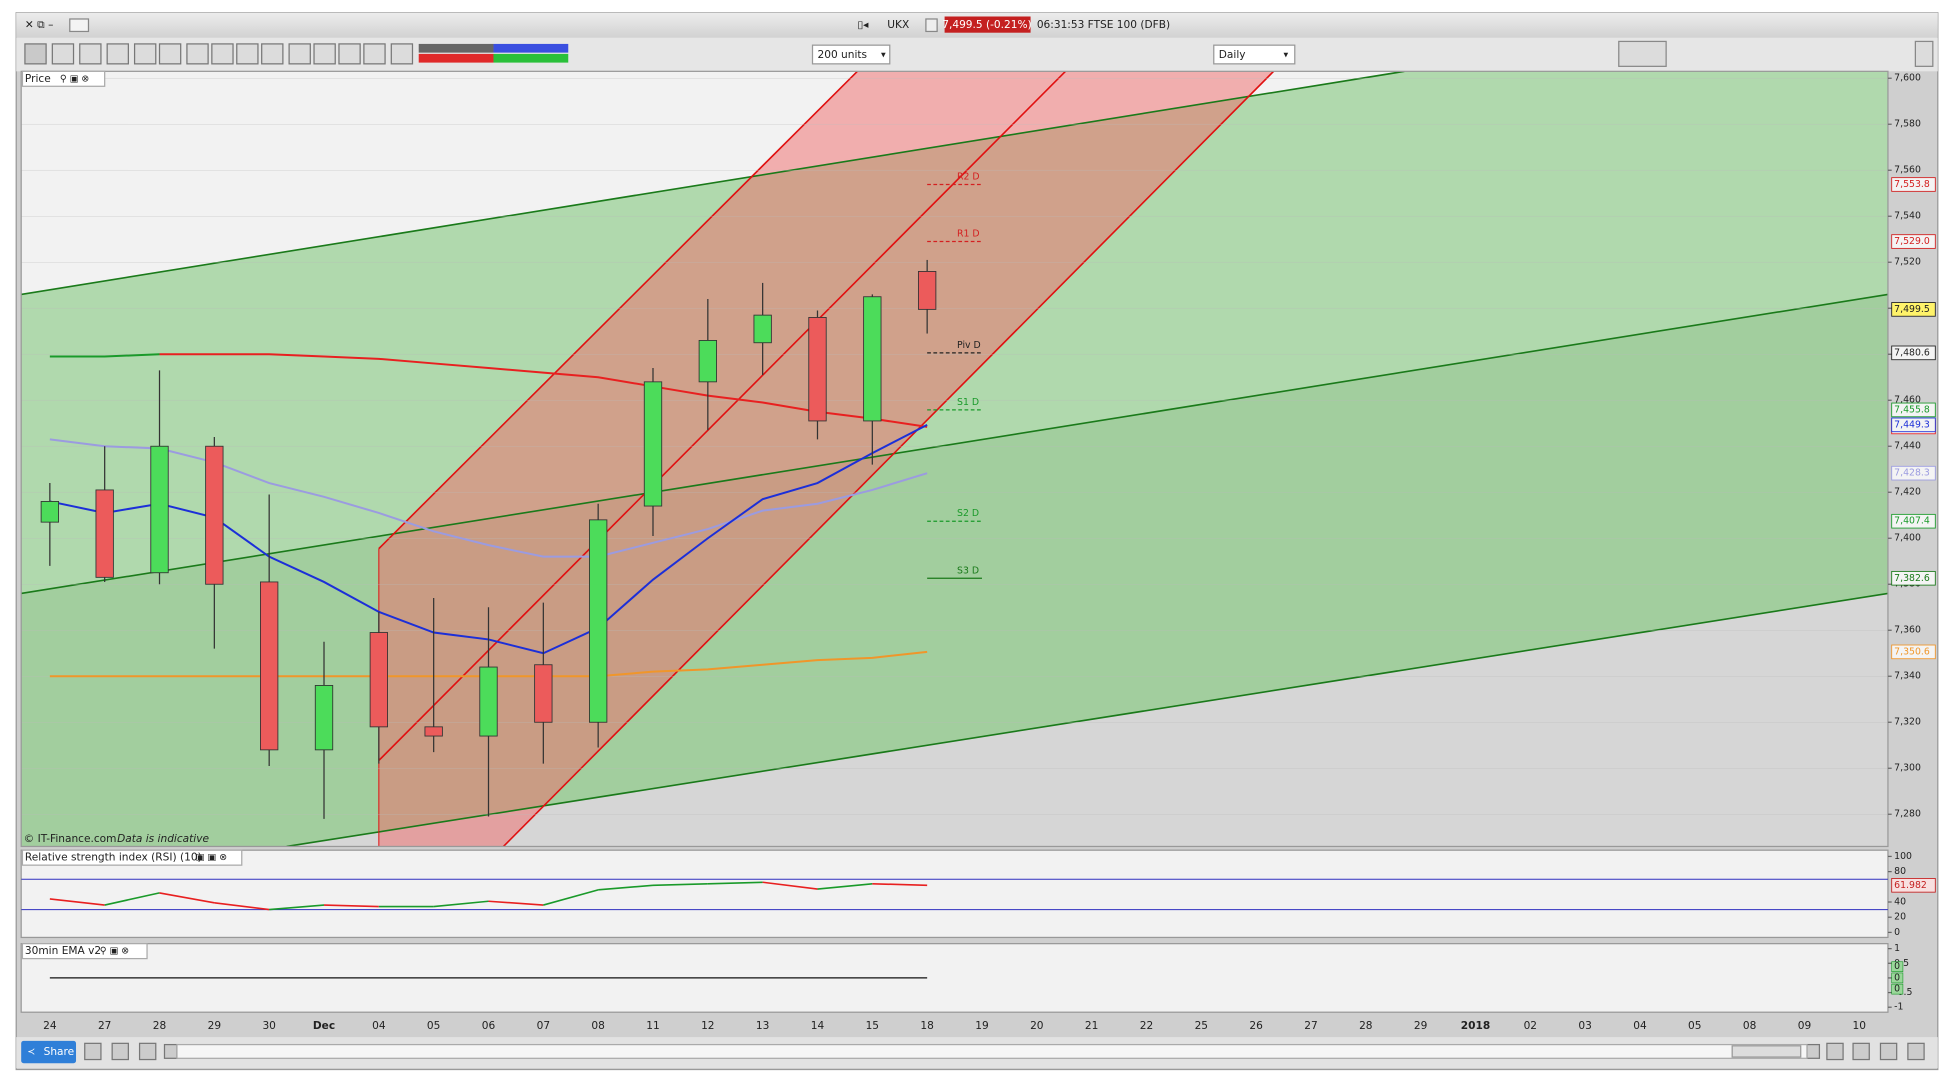 This screenshot has width=1954, height=1091. I want to click on y-tick-label: 0, so click(1897, 932).